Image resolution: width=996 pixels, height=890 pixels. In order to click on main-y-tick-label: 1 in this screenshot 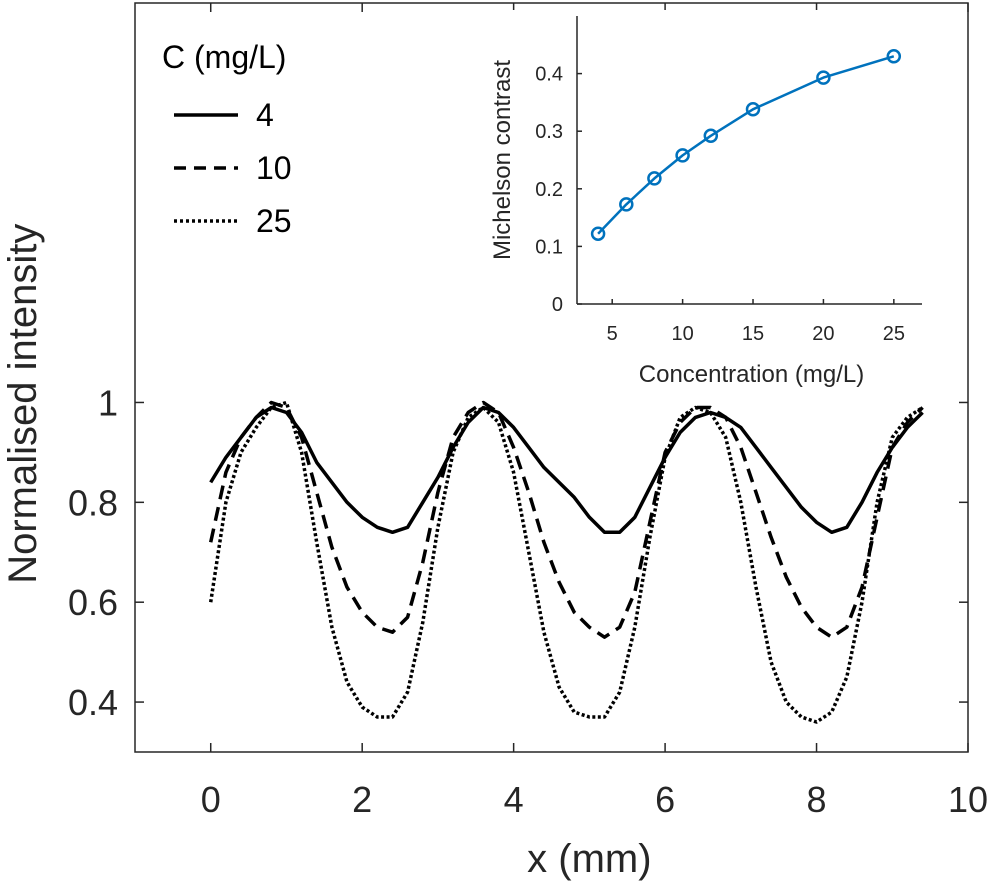, I will do `click(108, 402)`.